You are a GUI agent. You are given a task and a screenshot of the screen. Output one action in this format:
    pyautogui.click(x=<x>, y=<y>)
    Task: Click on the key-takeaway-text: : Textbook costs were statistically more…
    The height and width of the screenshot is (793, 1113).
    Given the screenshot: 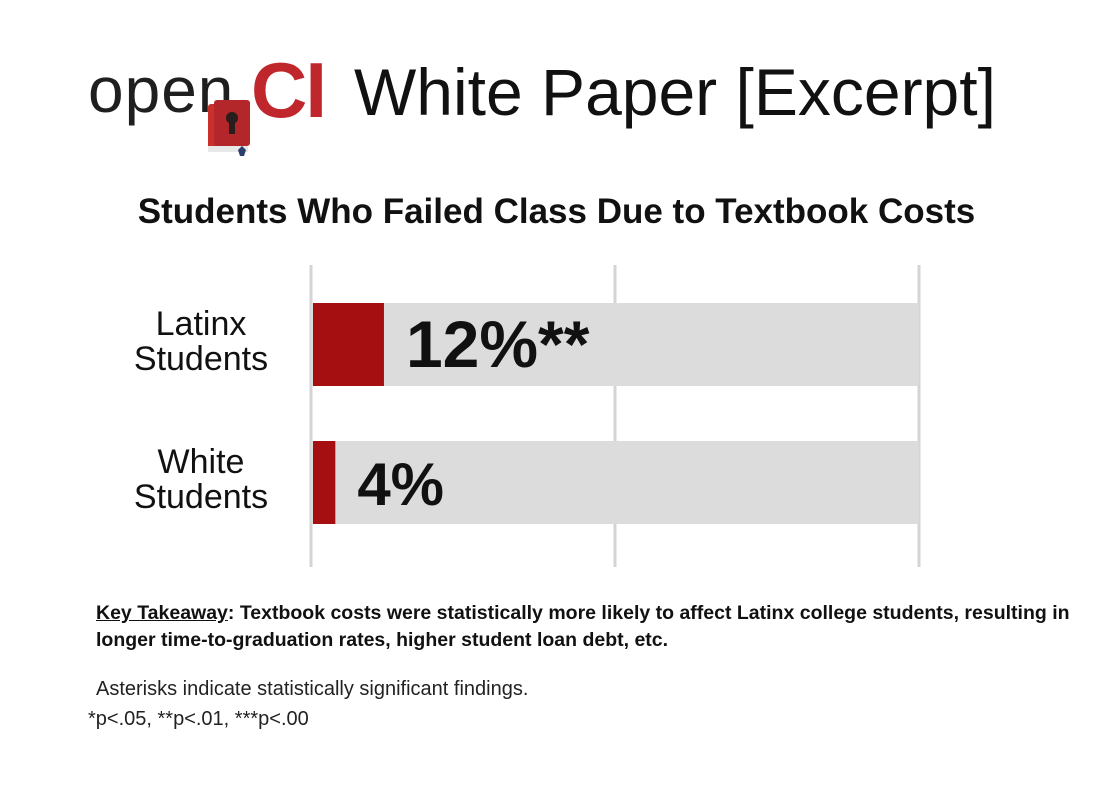 What is the action you would take?
    pyautogui.click(x=583, y=626)
    